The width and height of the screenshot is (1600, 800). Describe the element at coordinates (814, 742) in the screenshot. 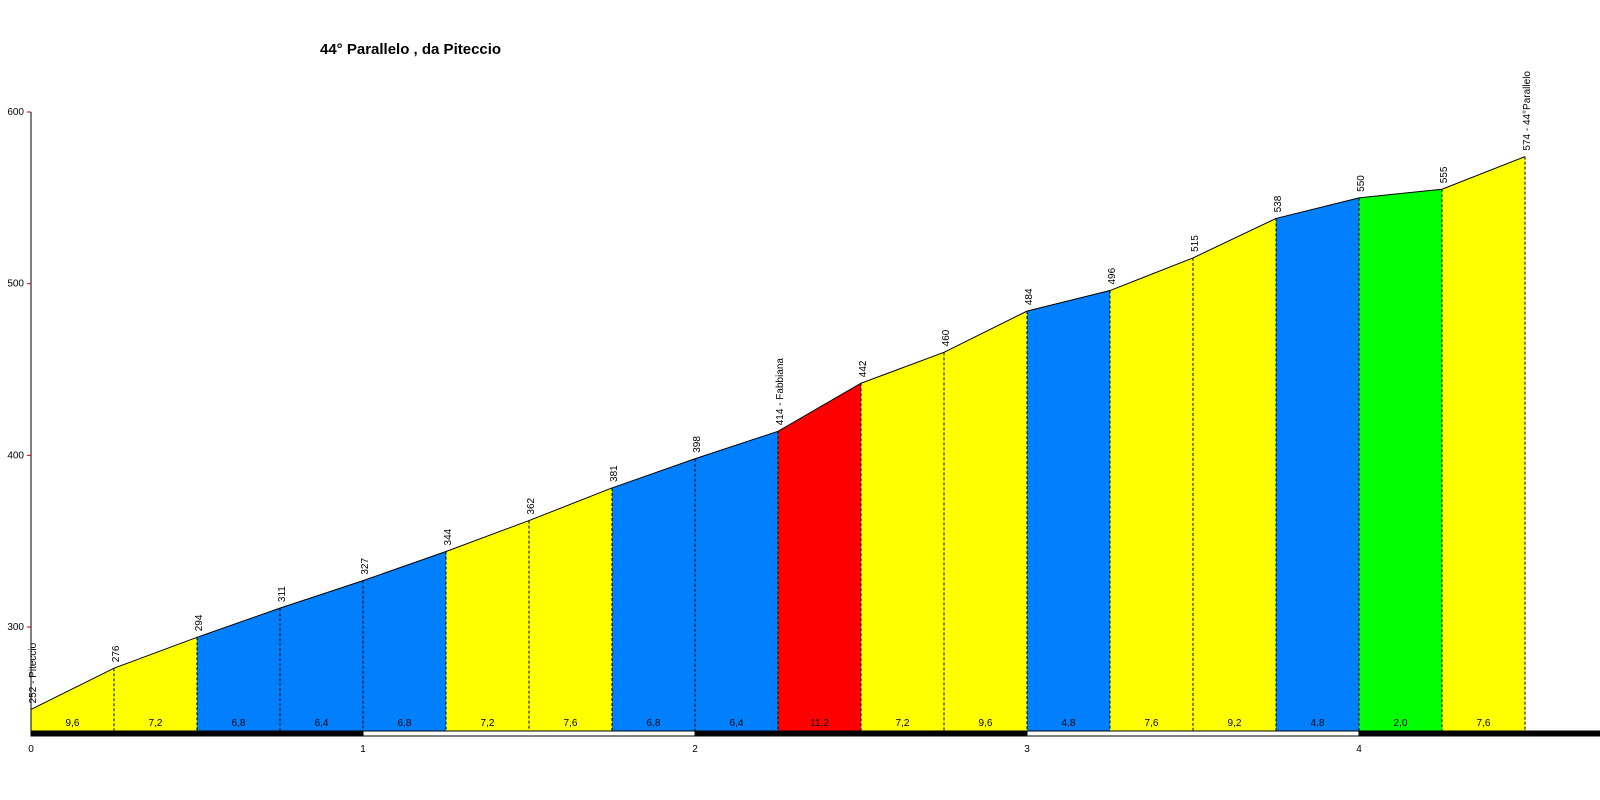

I see `x-axis: 0 1 2 3 4` at that location.